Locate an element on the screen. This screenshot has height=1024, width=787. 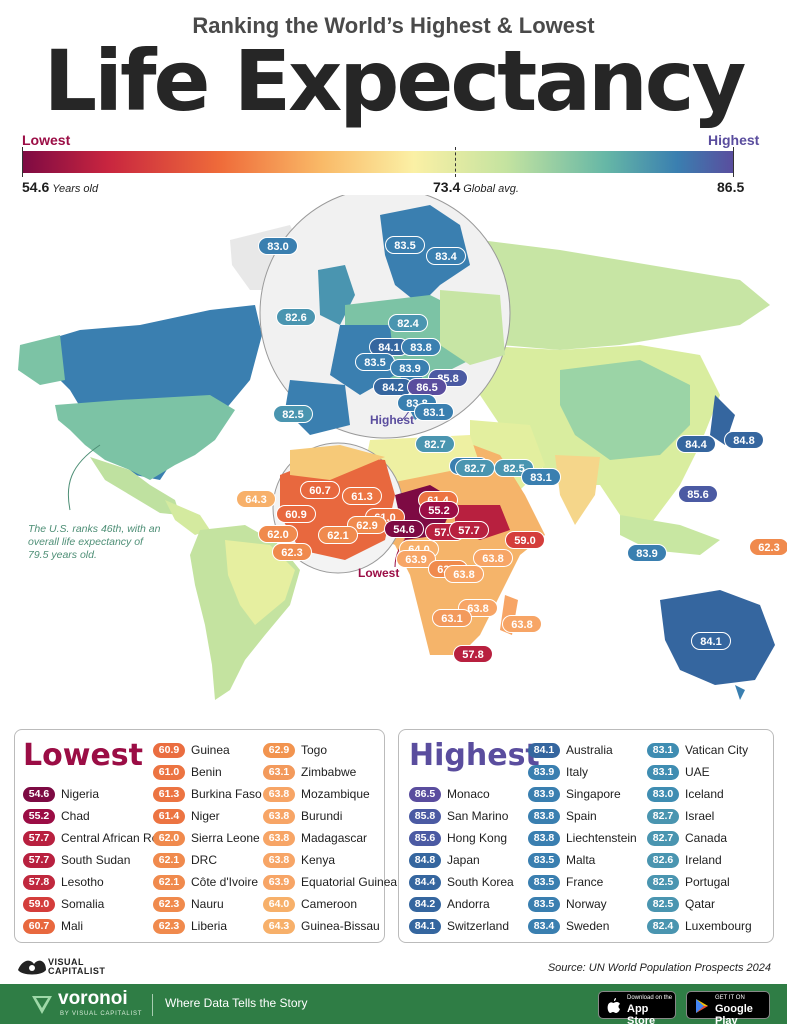
value-pill: 82.7 is located at coordinates (663, 838).